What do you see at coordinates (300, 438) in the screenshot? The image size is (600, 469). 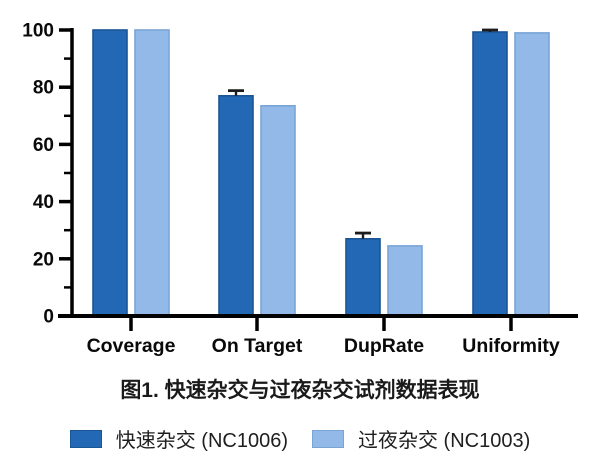 I see `legend: 快速杂交 (NC1006) 过夜杂交 (NC1003)` at bounding box center [300, 438].